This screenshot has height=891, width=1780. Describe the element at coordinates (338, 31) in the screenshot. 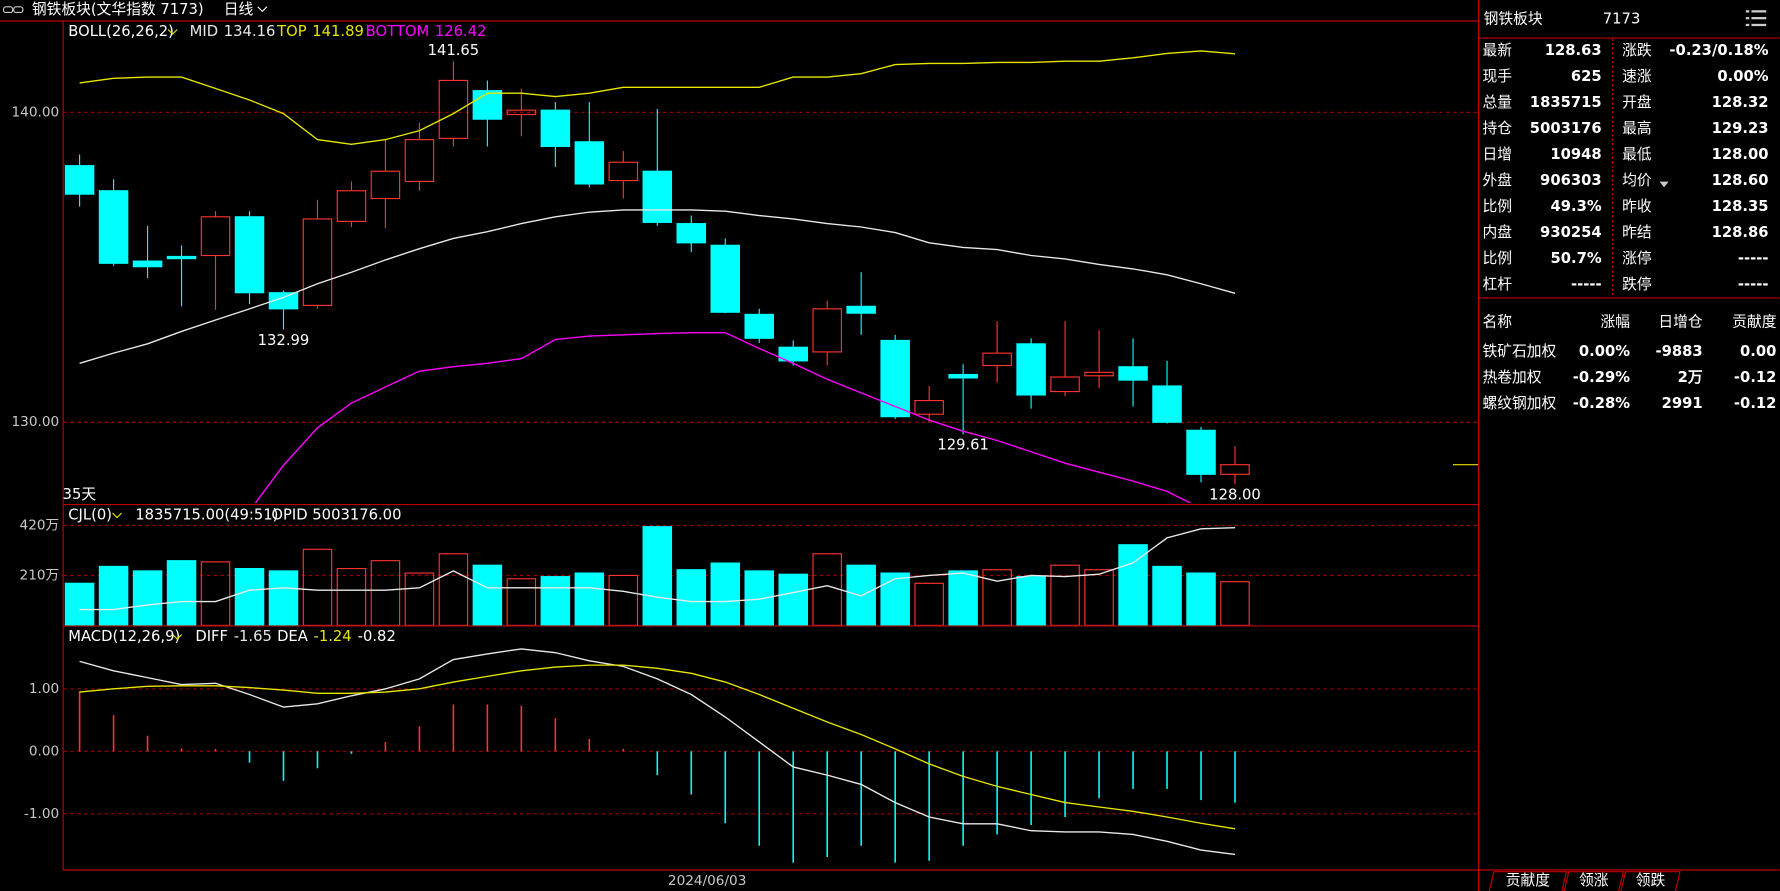

I see `legend-entry-part: 141.89` at that location.